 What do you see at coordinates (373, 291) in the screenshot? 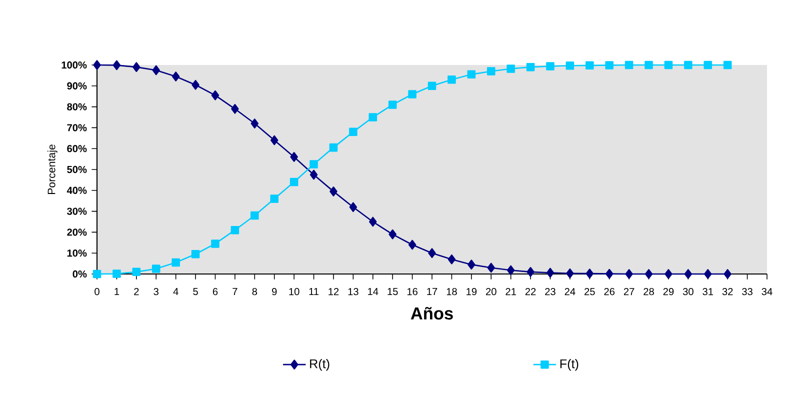
I see `x-tick-label: 14` at bounding box center [373, 291].